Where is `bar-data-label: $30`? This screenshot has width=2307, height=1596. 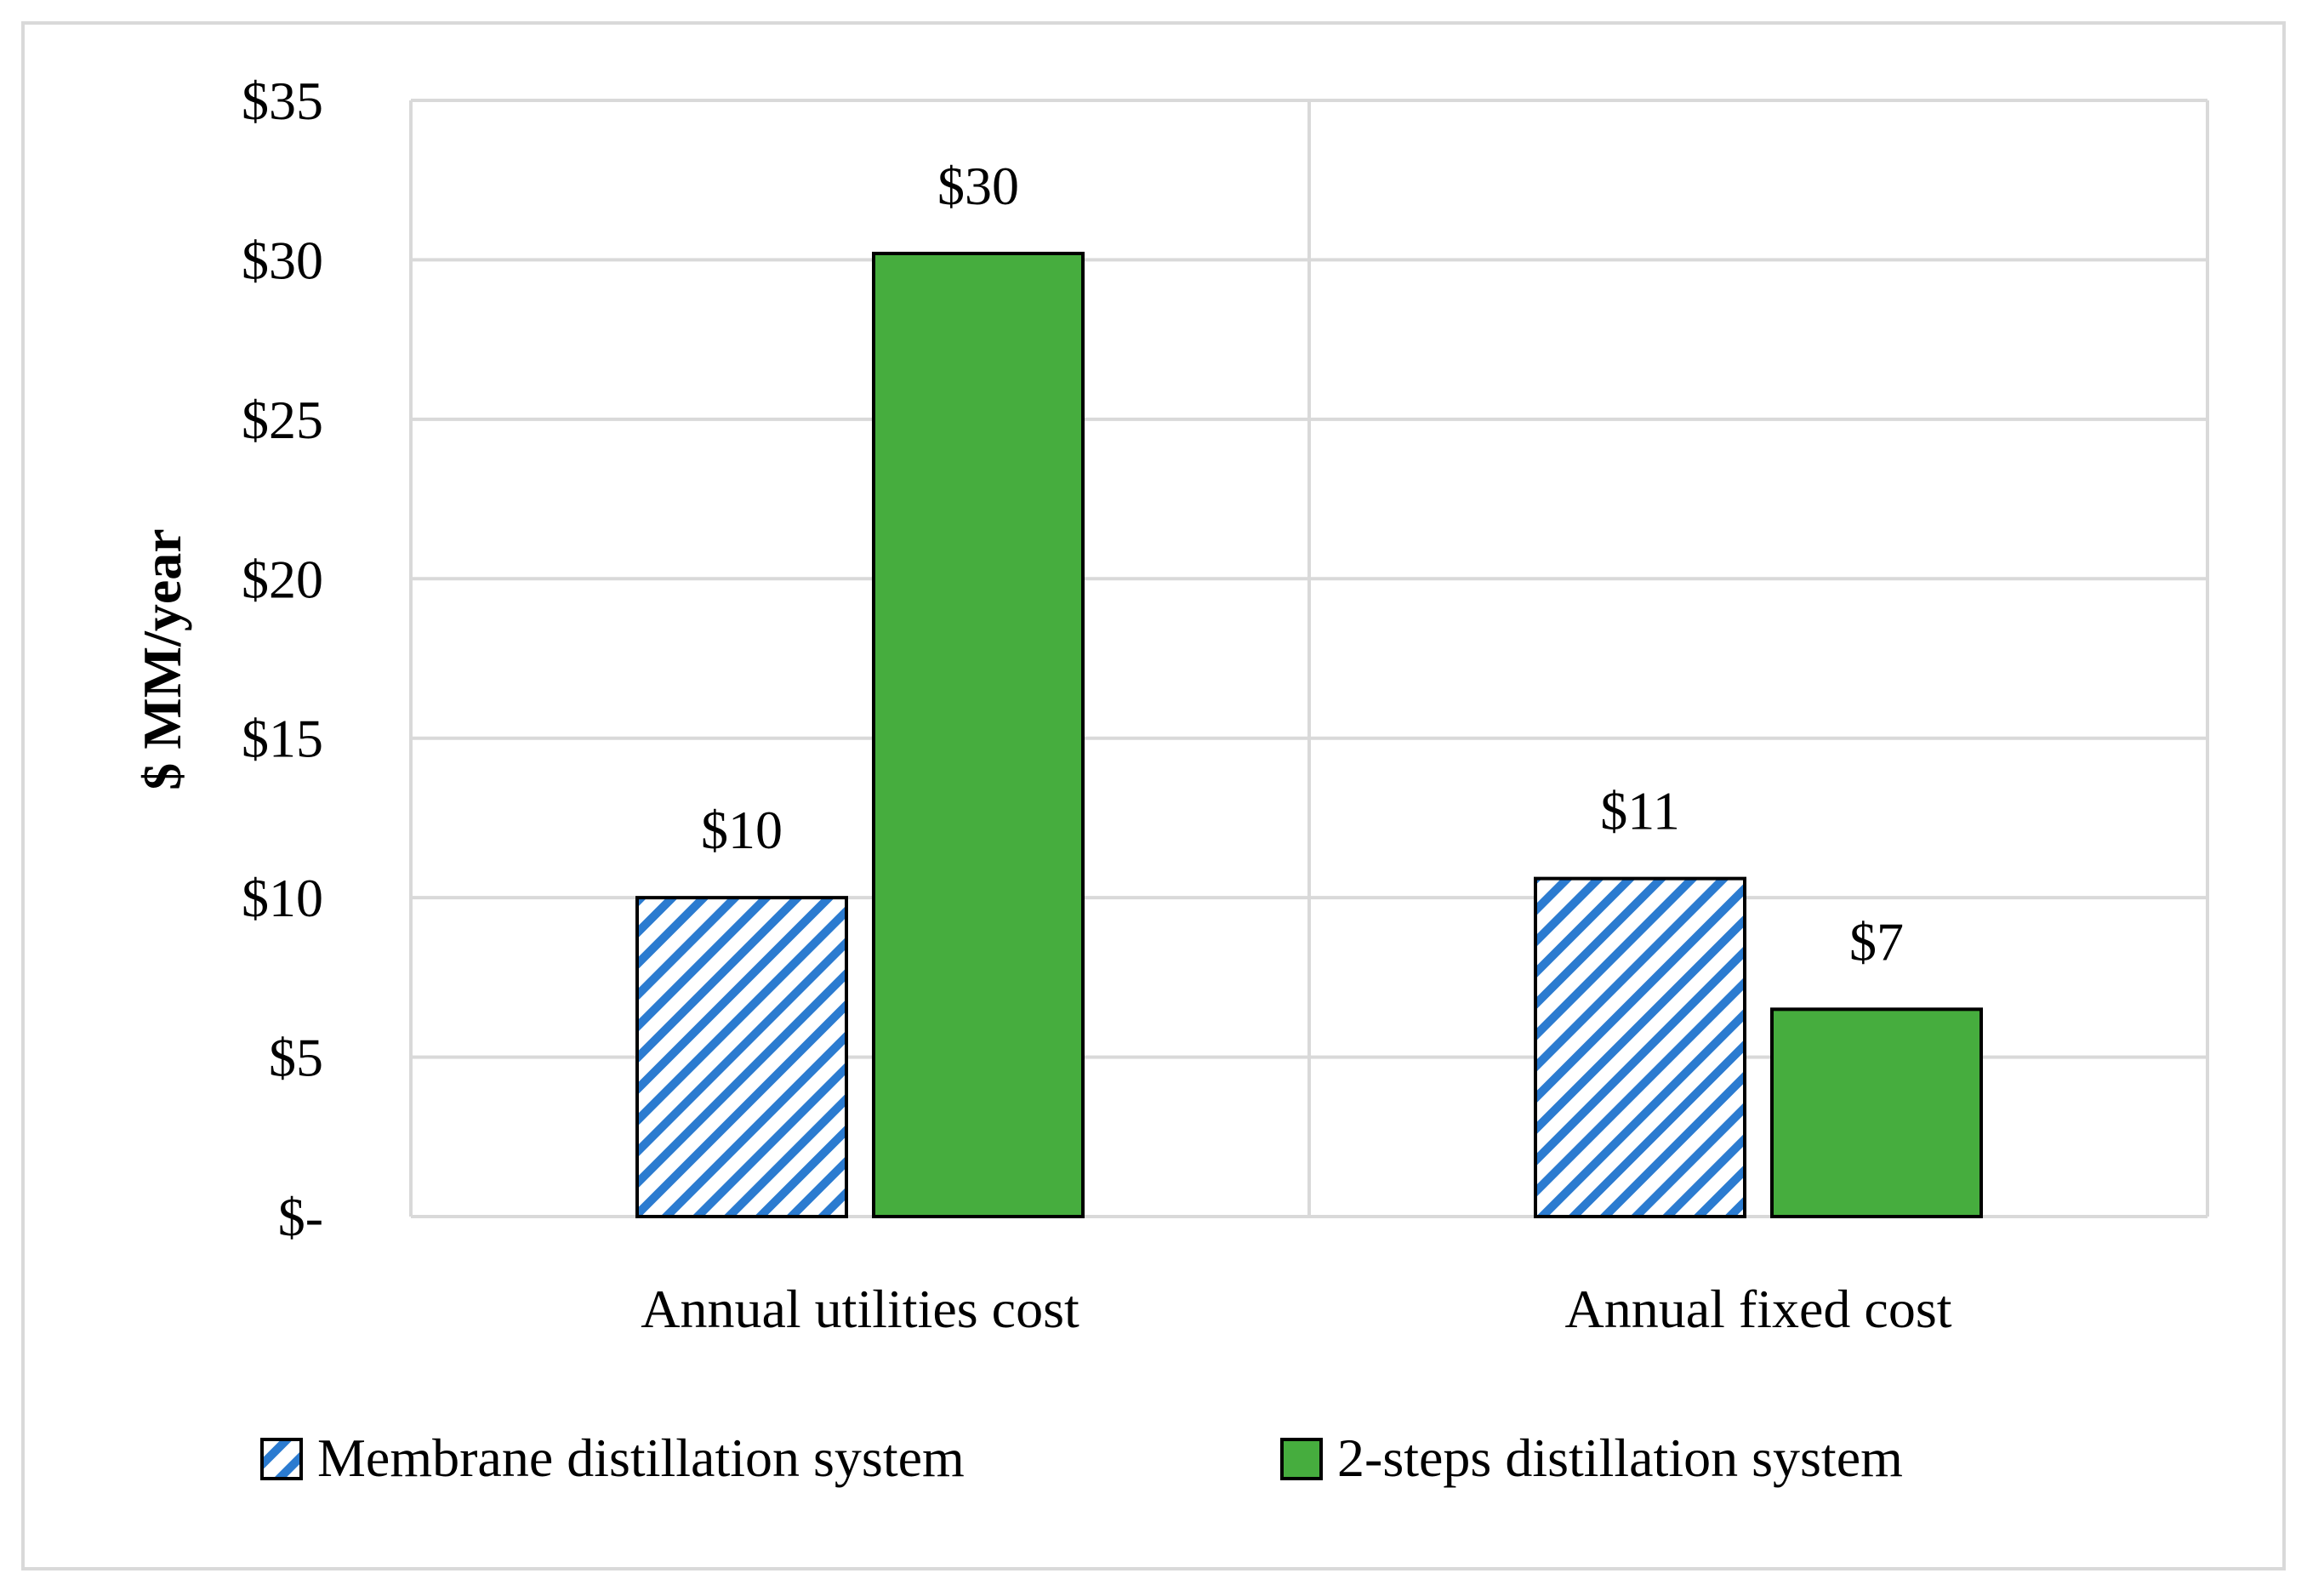
bar-data-label: $30 is located at coordinates (978, 186).